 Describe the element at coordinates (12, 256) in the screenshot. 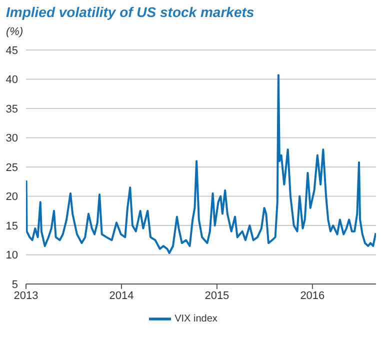

I see `y-tick-label: 10` at that location.